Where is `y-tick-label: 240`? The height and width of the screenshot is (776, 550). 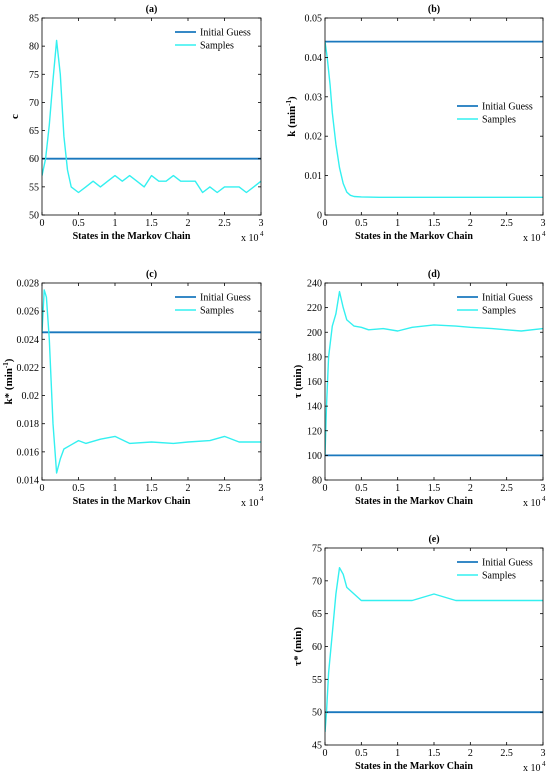
y-tick-label: 240 is located at coordinates (314, 284).